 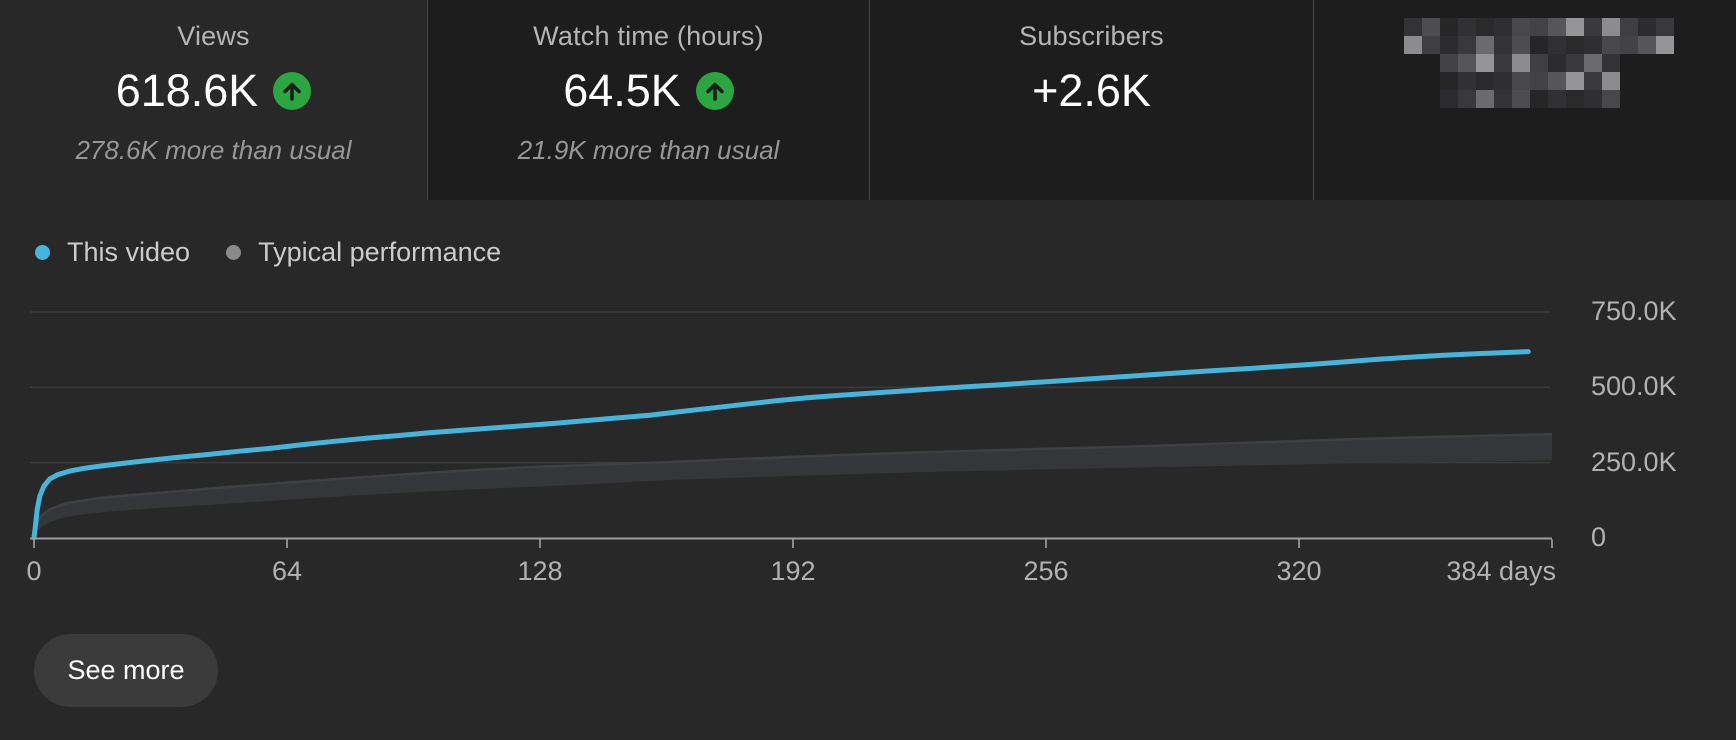 What do you see at coordinates (213, 150) in the screenshot?
I see `tab-views-delta: 278.6K more than usual` at bounding box center [213, 150].